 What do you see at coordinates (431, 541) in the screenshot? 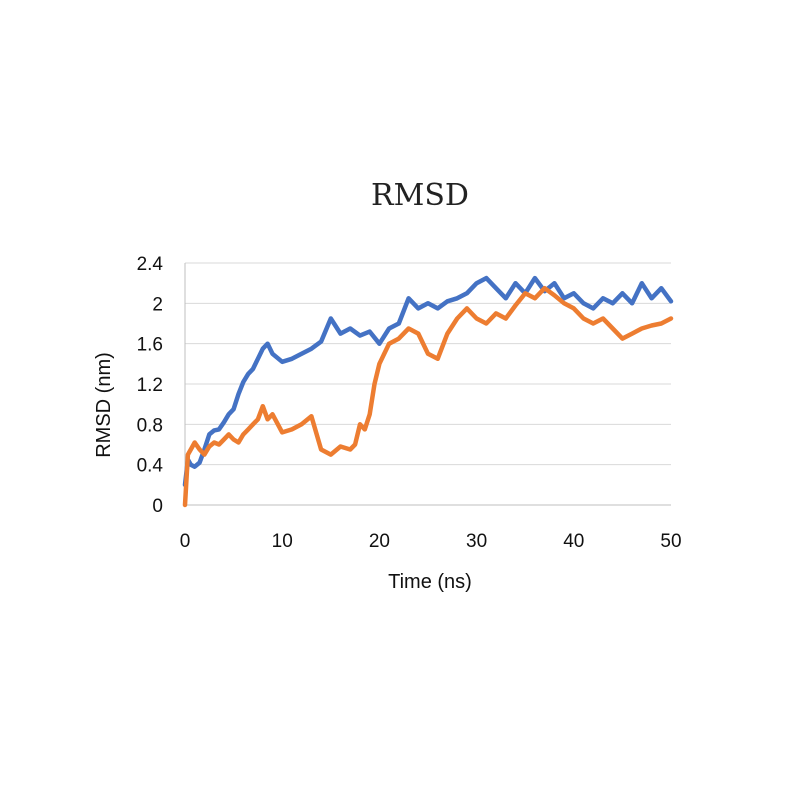
I see `x-tick-labels: 0 10 20 30 40 50` at bounding box center [431, 541].